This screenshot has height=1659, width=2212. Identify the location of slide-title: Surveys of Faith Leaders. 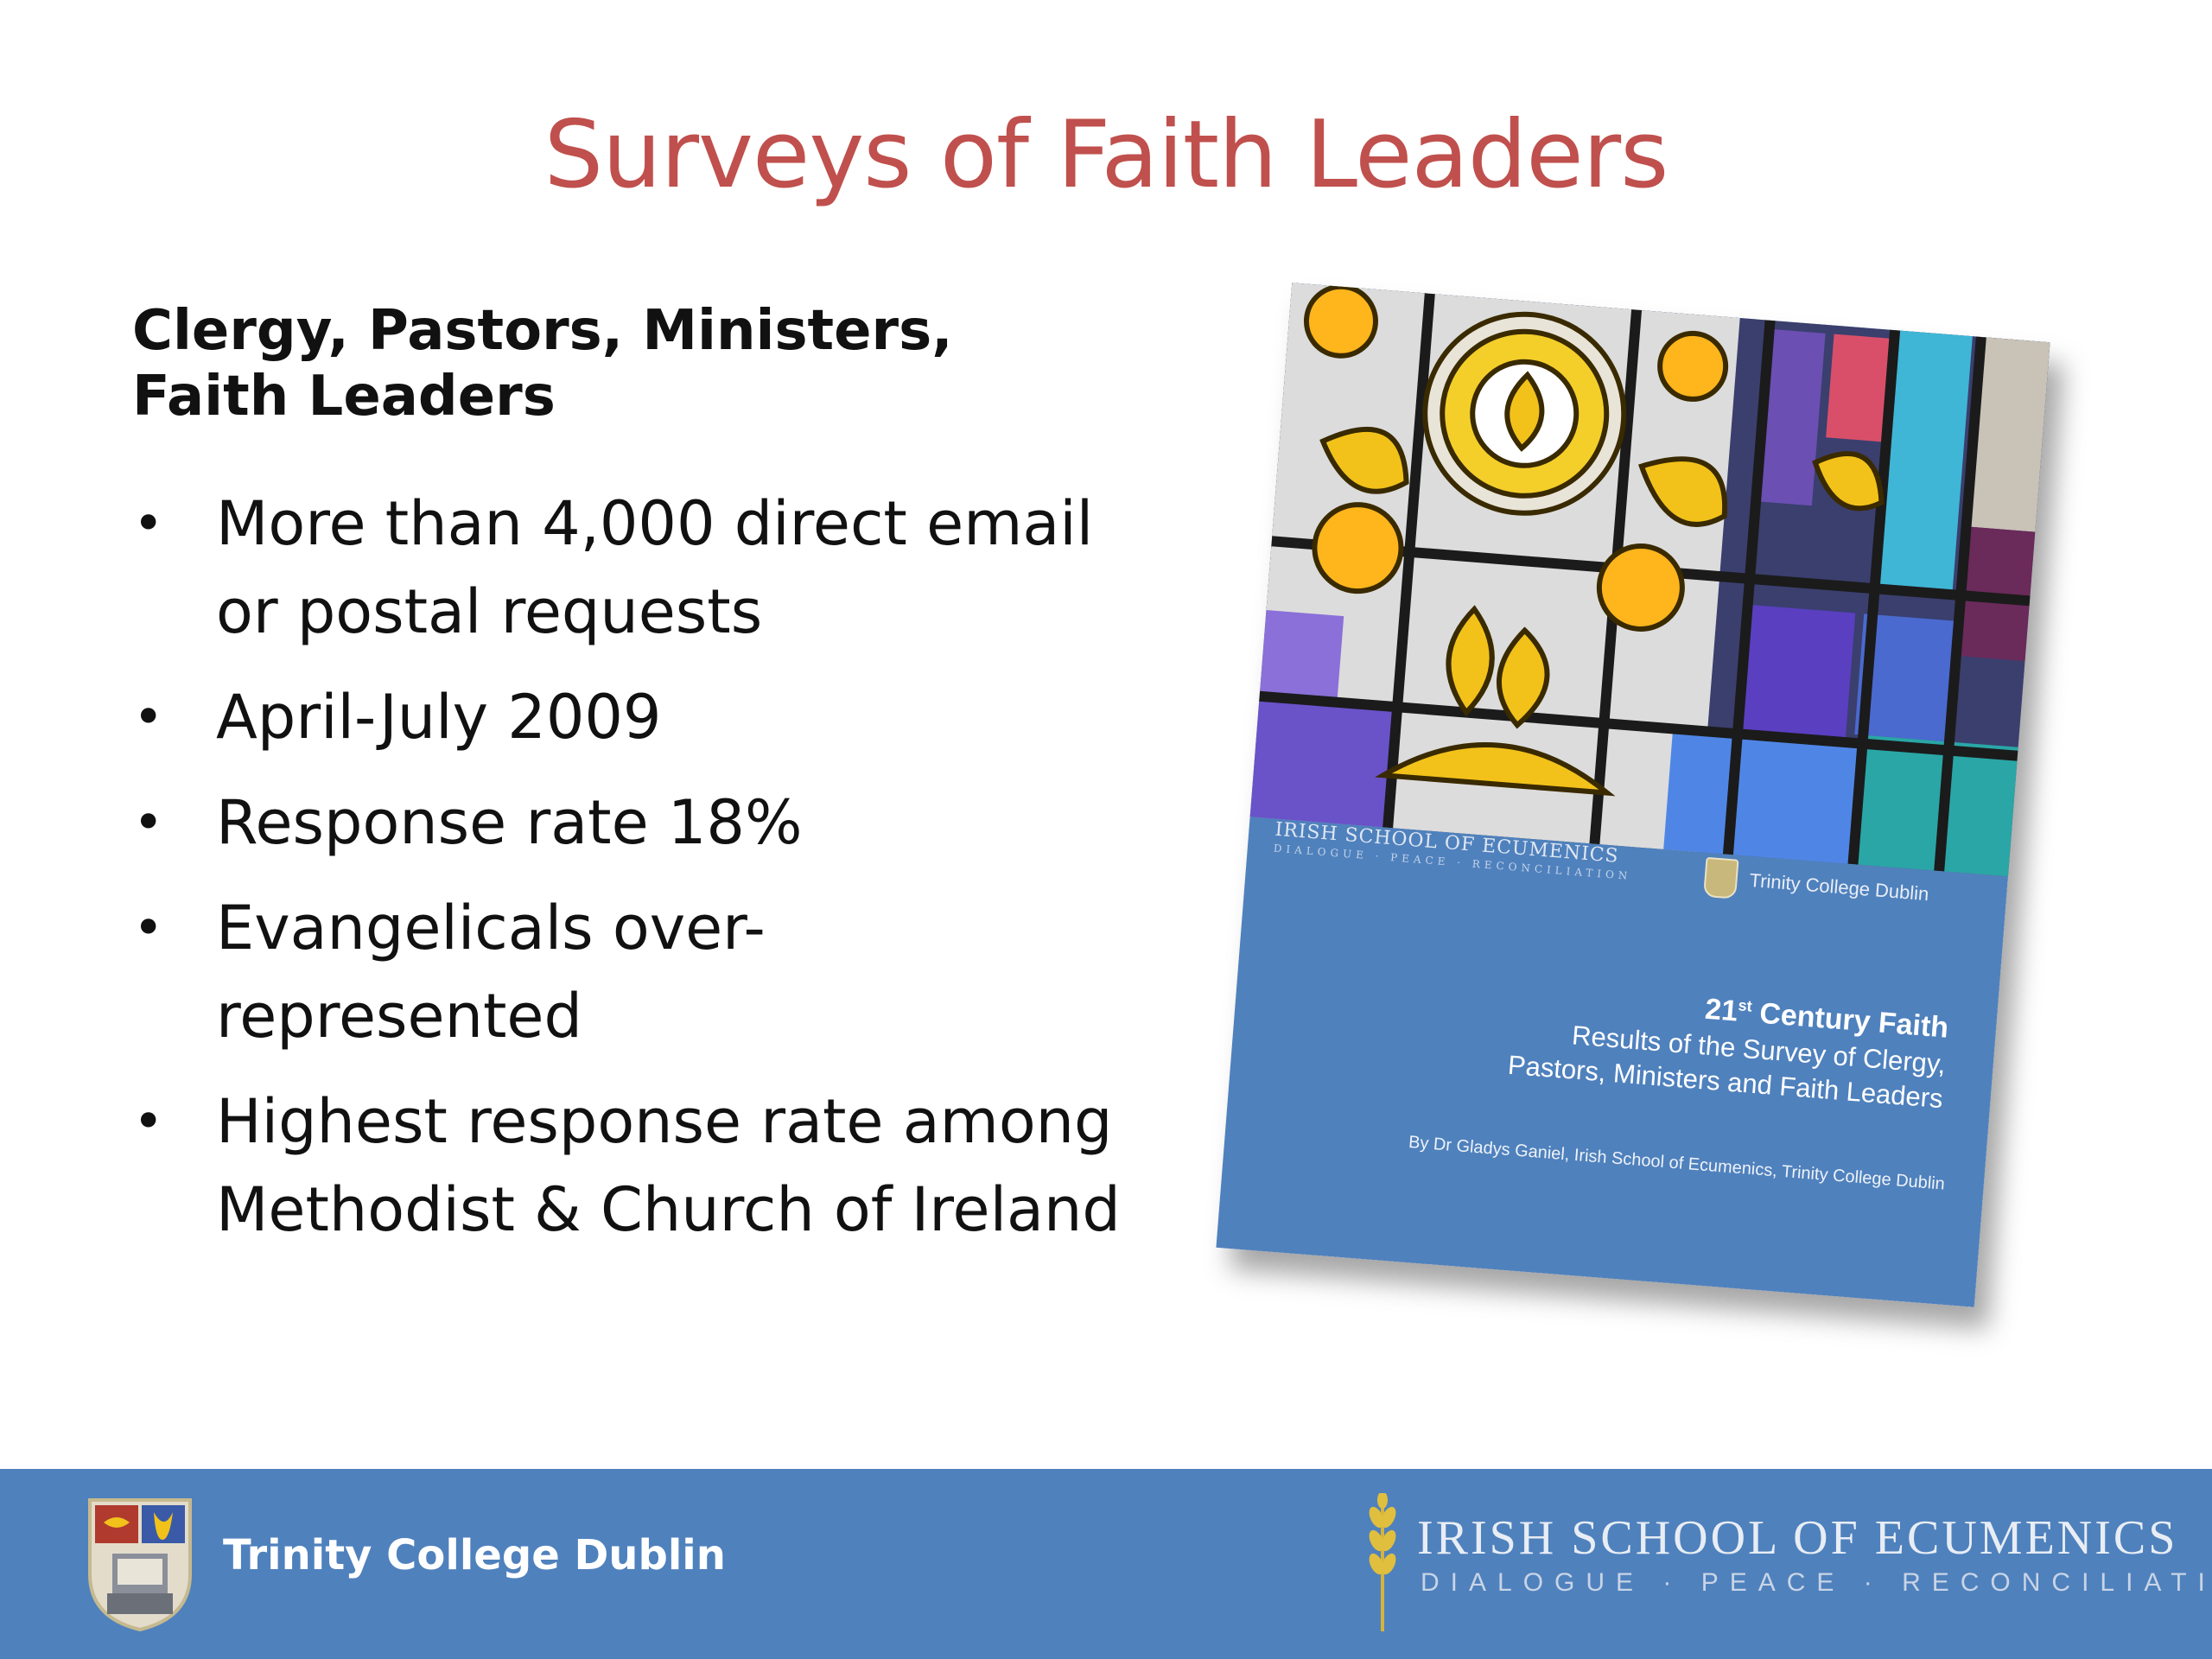
(1106, 155).